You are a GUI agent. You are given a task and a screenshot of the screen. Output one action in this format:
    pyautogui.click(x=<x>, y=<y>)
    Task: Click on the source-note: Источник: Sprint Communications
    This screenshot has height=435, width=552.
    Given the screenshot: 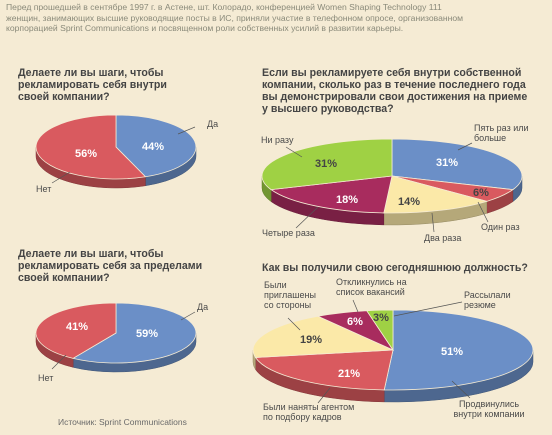 What is the action you would take?
    pyautogui.click(x=122, y=422)
    